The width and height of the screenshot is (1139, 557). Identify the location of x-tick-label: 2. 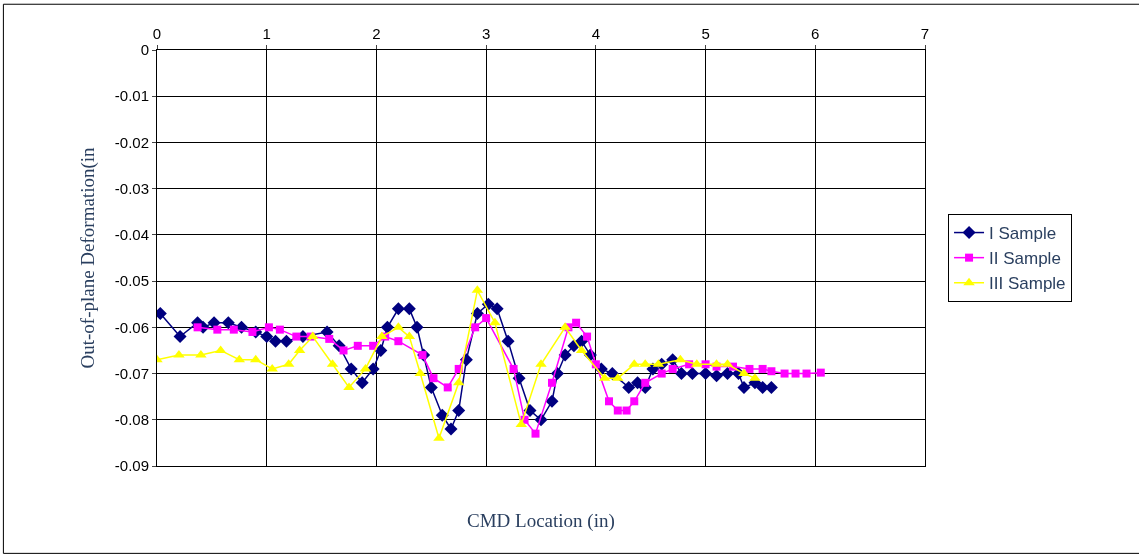
(376, 33).